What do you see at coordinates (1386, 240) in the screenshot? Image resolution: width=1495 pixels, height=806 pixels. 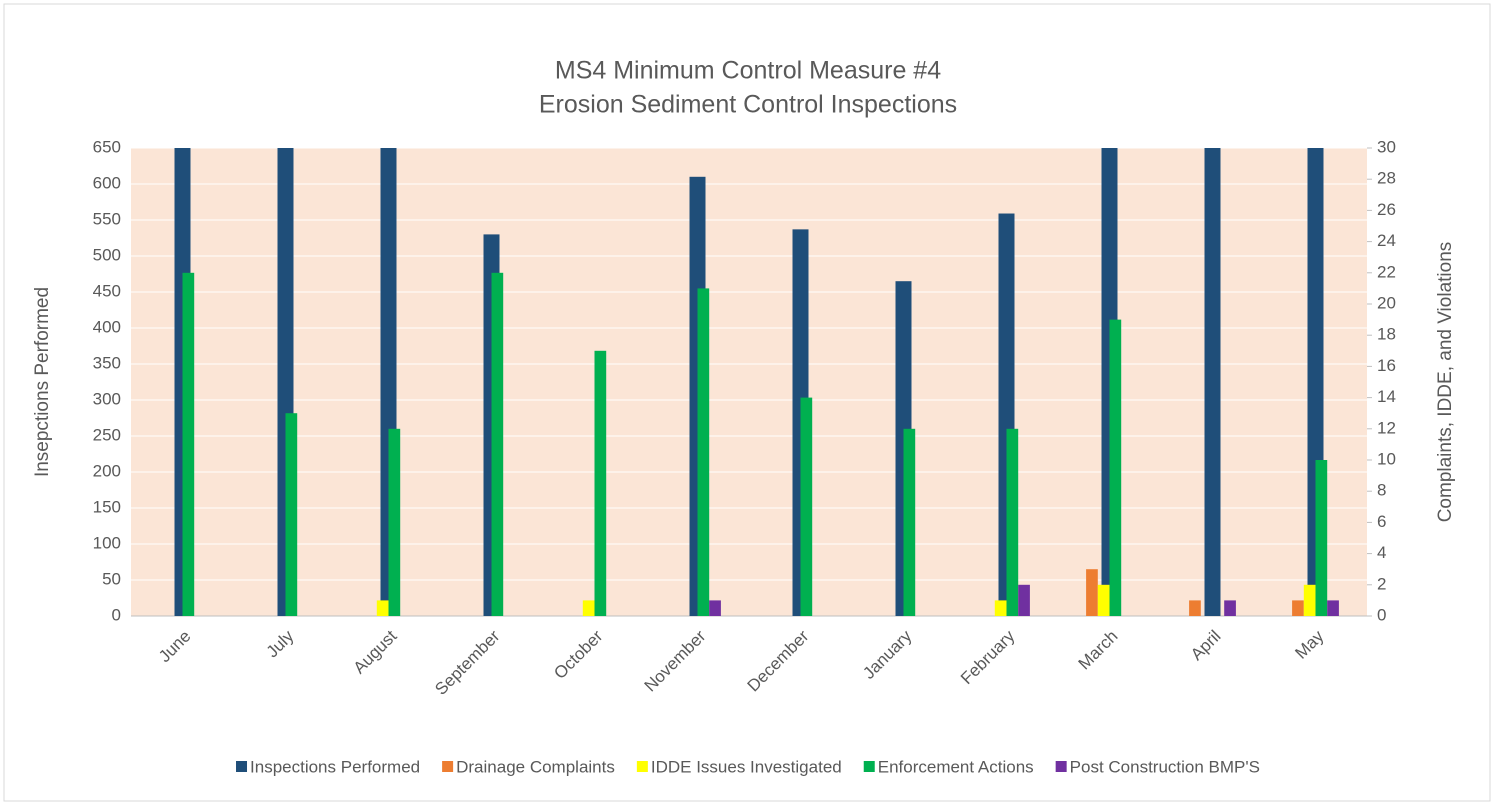 I see `y2-tick-label: 24` at bounding box center [1386, 240].